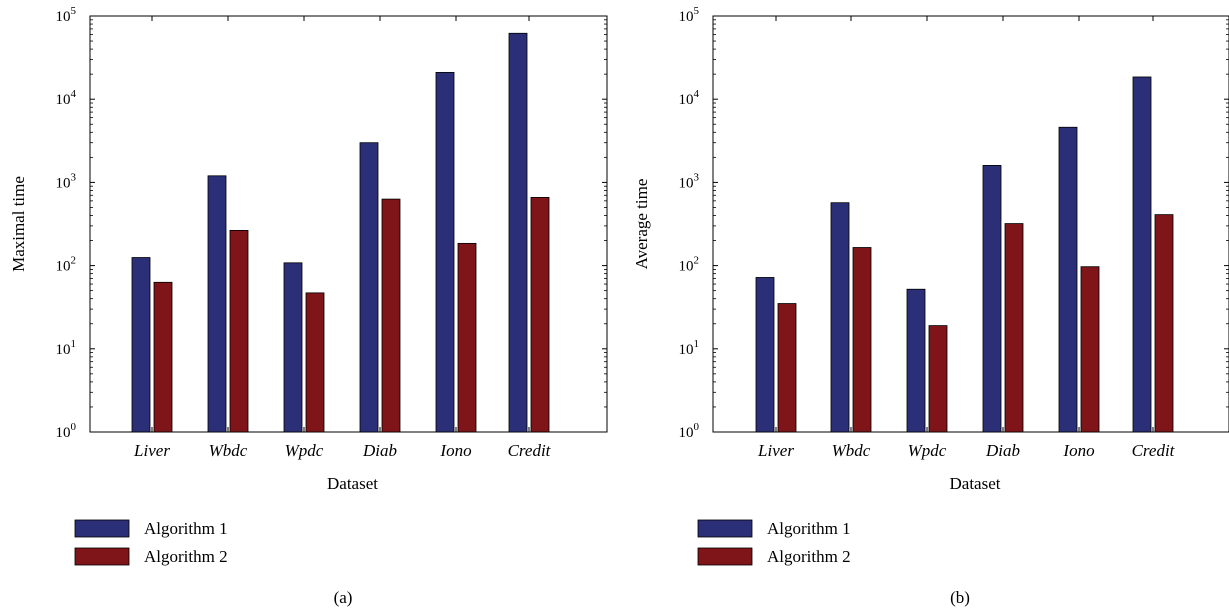  I want to click on panel-label: (b), so click(960, 597).